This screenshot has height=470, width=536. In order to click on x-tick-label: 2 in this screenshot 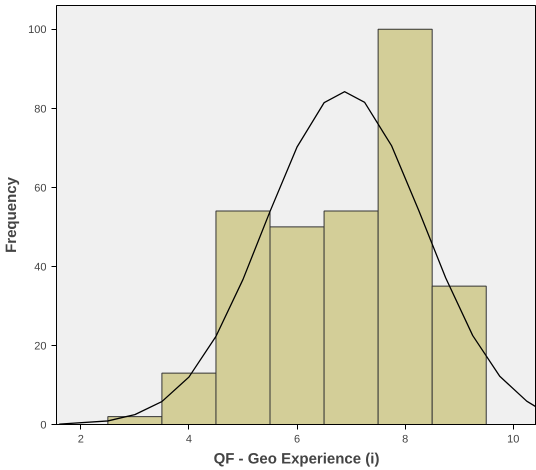, I will do `click(81, 440)`.